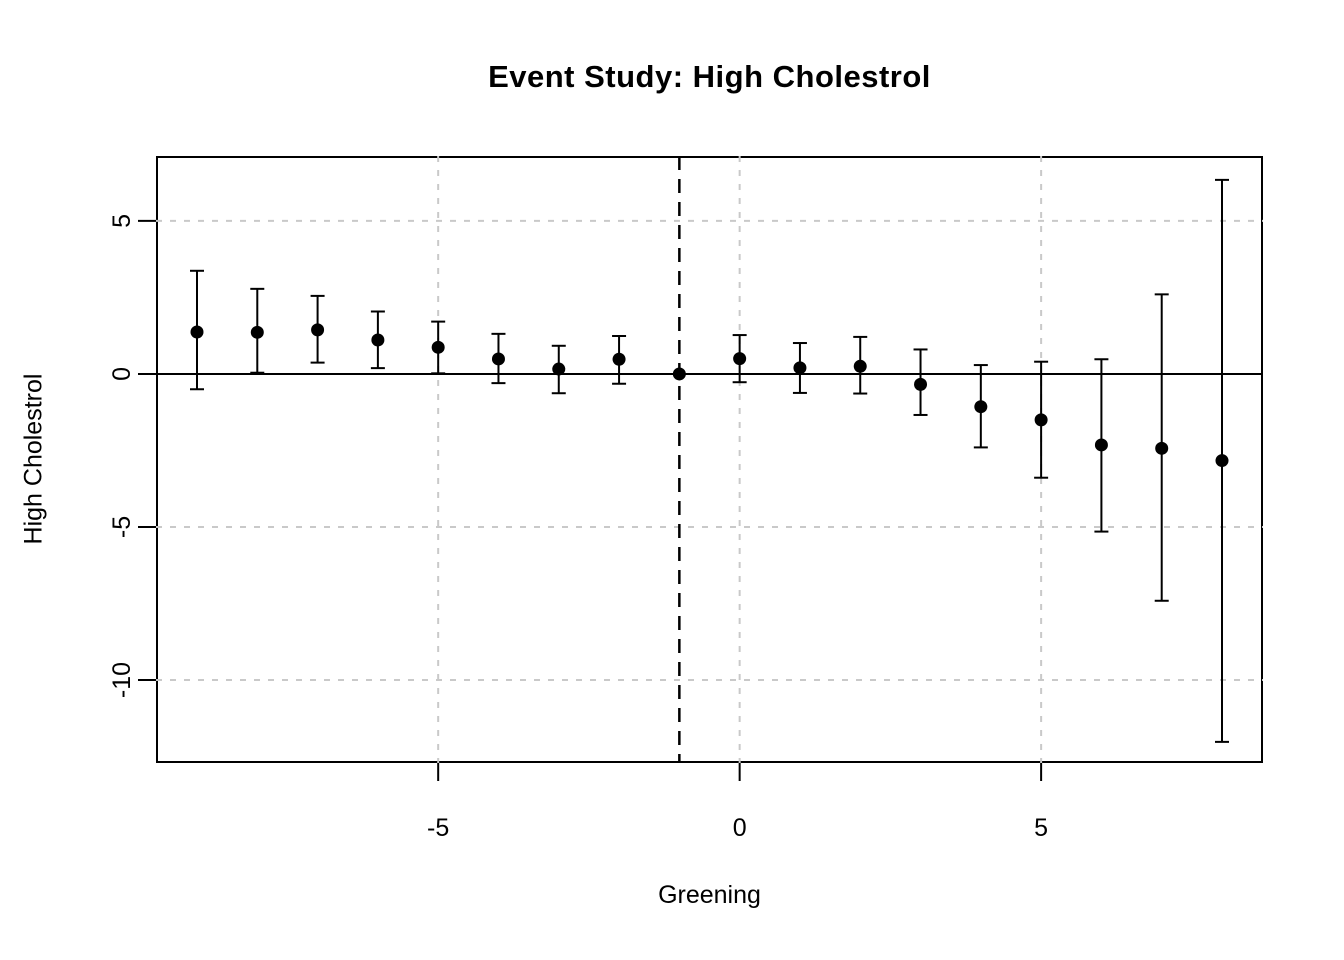 This screenshot has height=960, width=1344. Describe the element at coordinates (122, 221) in the screenshot. I see `y-tick-label: 5` at that location.